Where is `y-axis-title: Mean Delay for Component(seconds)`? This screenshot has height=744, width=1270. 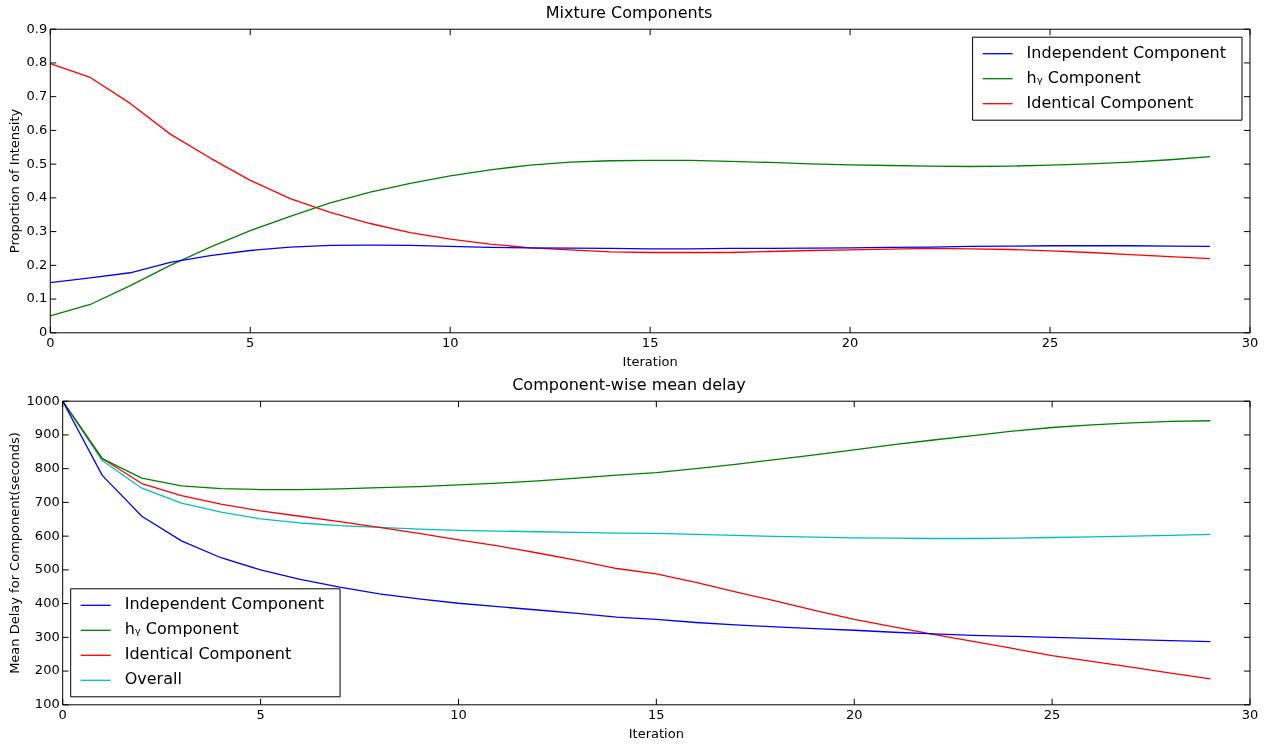 y-axis-title: Mean Delay for Component(seconds) is located at coordinates (15, 553).